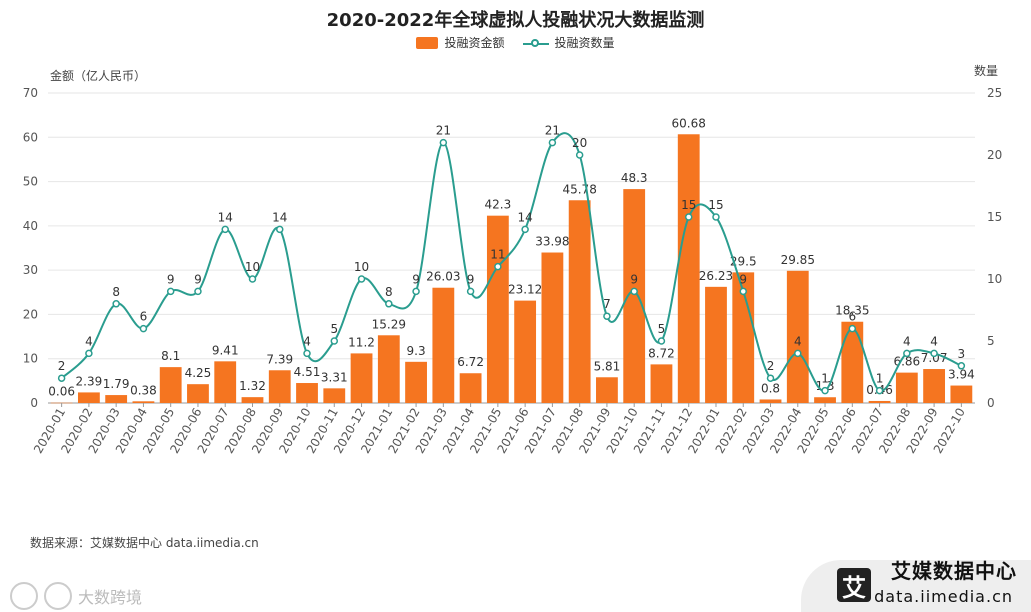 The width and height of the screenshot is (1031, 612). I want to click on line-value-label: 7, so click(607, 304).